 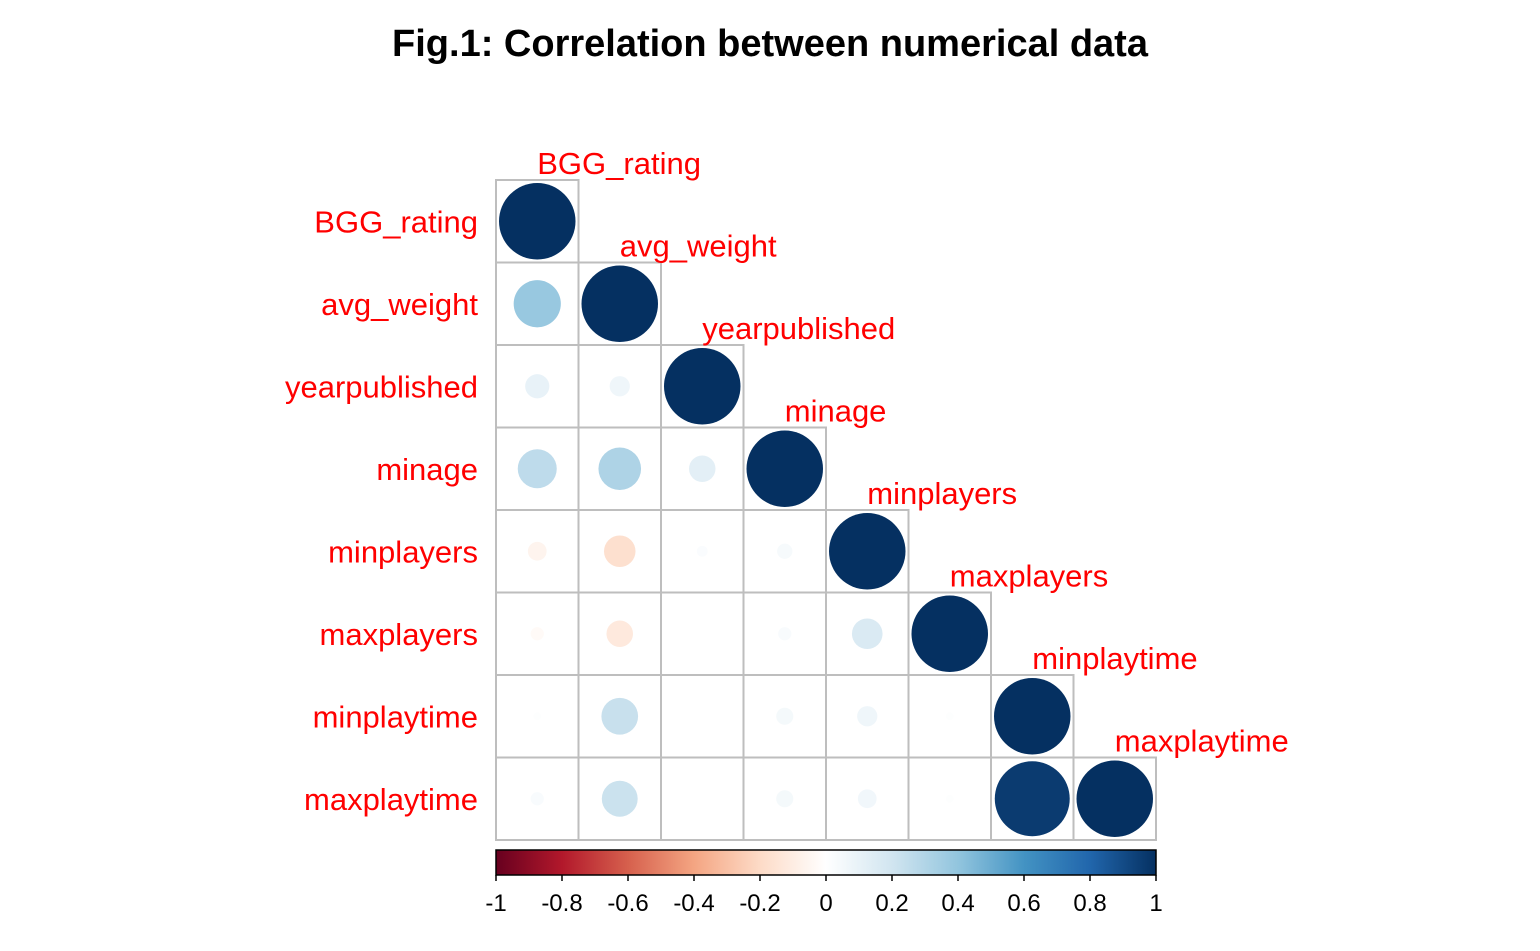 What do you see at coordinates (867, 799) in the screenshot?
I see `corr-circle-maxplaytime-minplayers` at bounding box center [867, 799].